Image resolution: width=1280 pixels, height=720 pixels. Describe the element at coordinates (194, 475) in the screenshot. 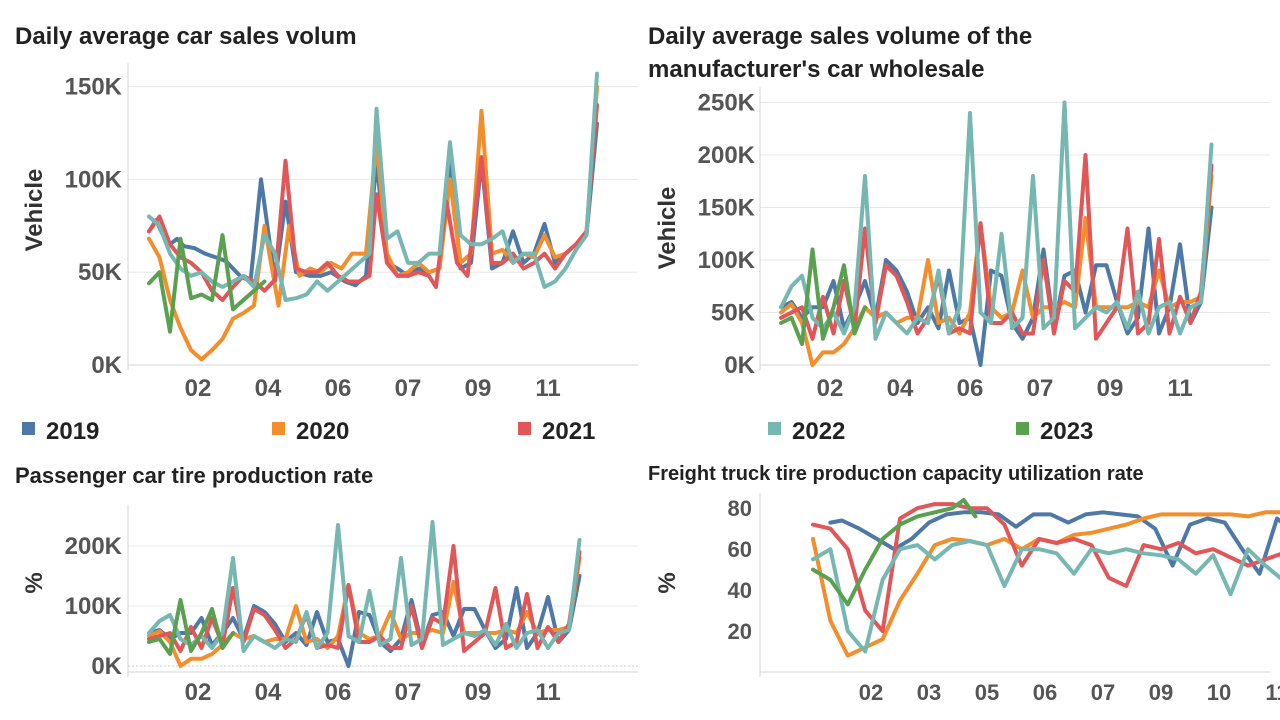

I see `chart-title: Passenger car tire production rate` at that location.